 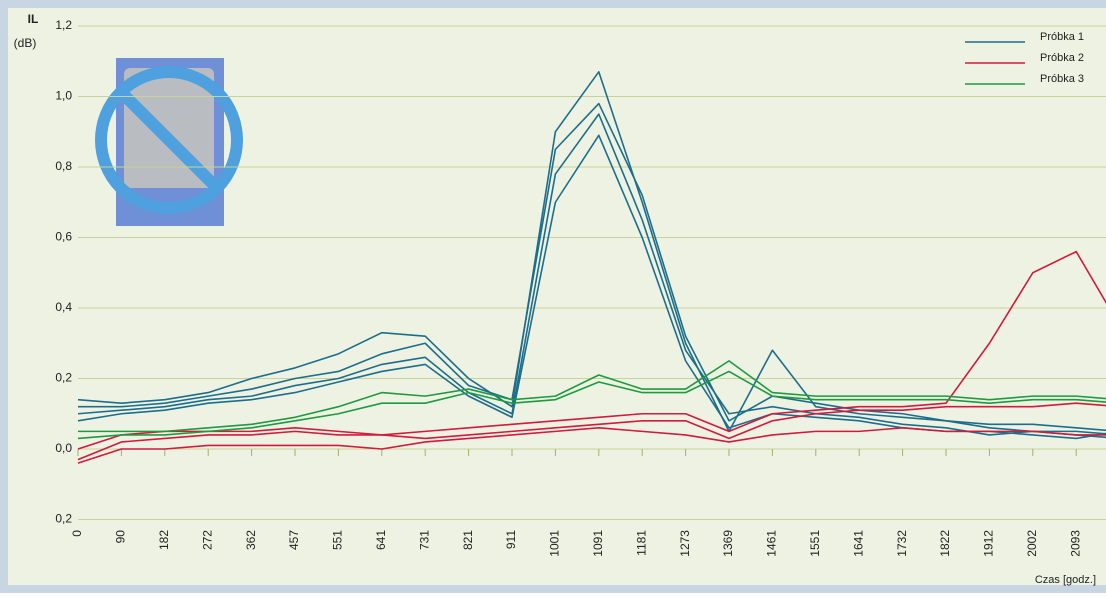 I want to click on y-label-top: IL, so click(x=33, y=19).